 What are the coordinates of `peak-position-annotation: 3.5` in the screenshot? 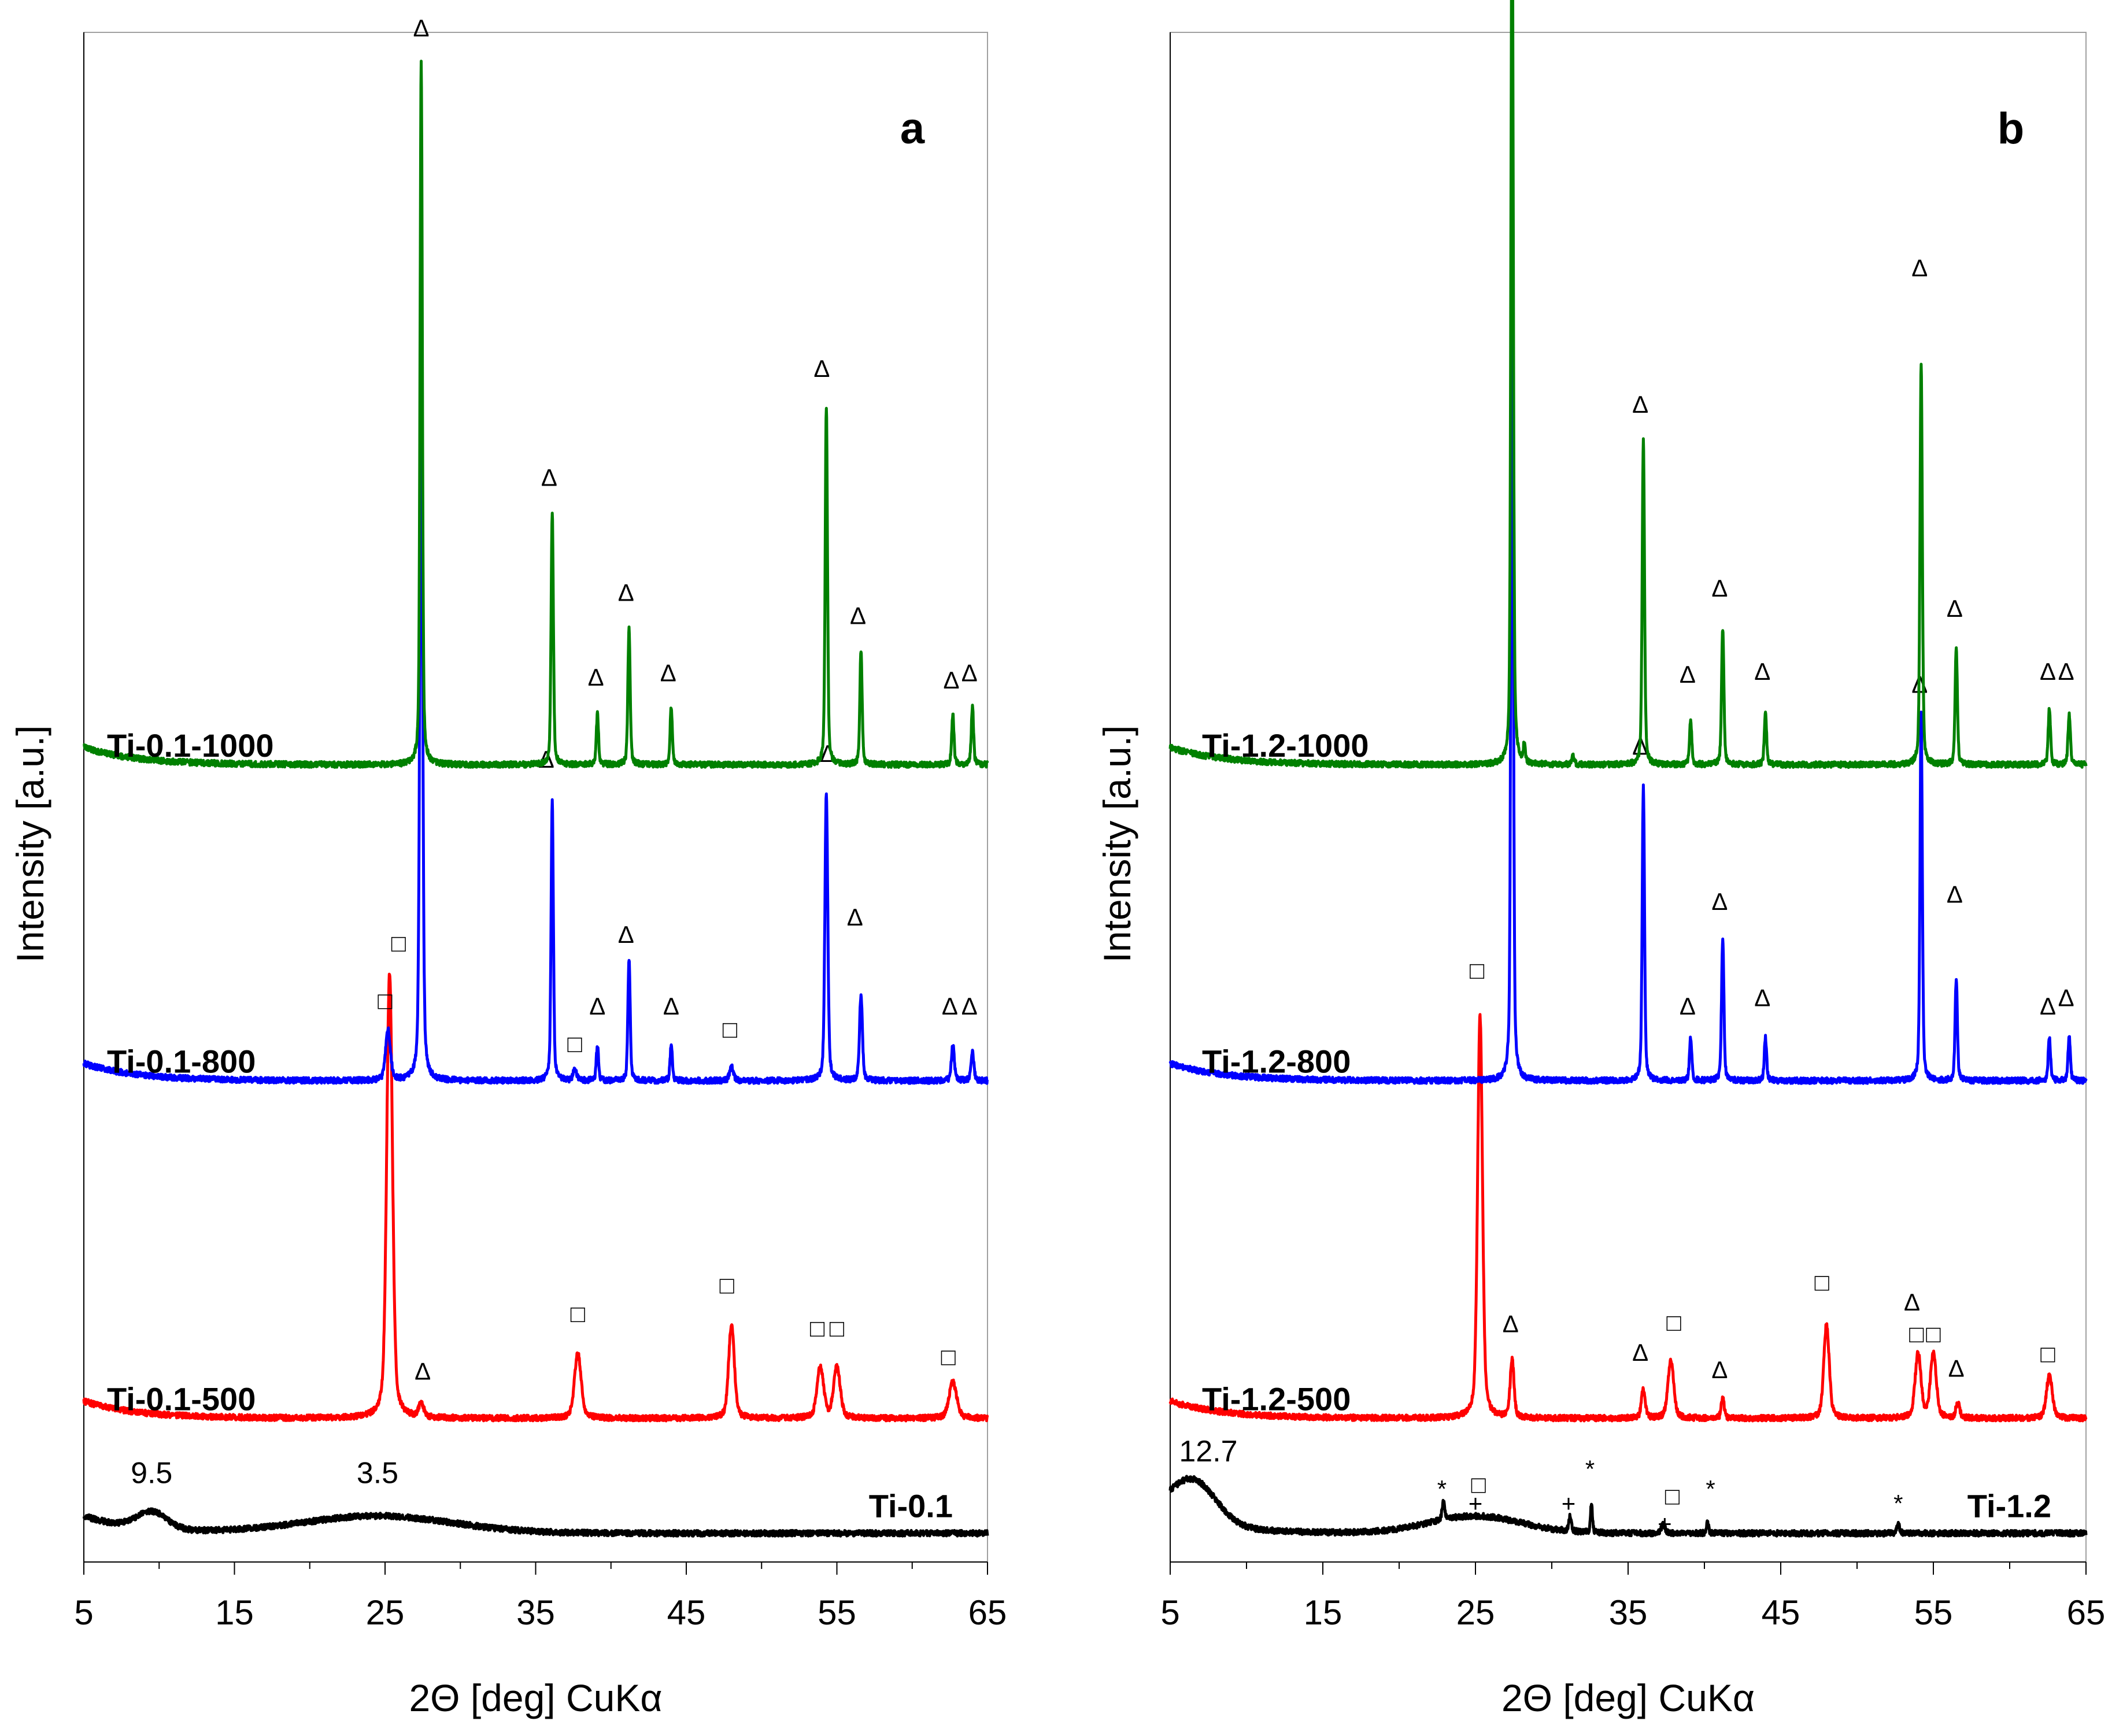 It's located at (377, 1473).